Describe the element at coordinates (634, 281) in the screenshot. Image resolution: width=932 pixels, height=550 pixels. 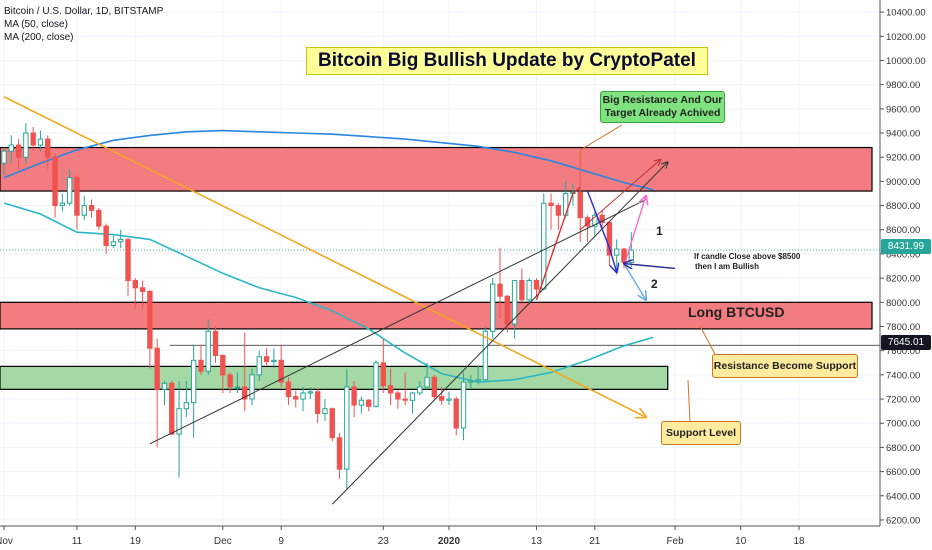
I see `light-blue-bearish-projection` at that location.